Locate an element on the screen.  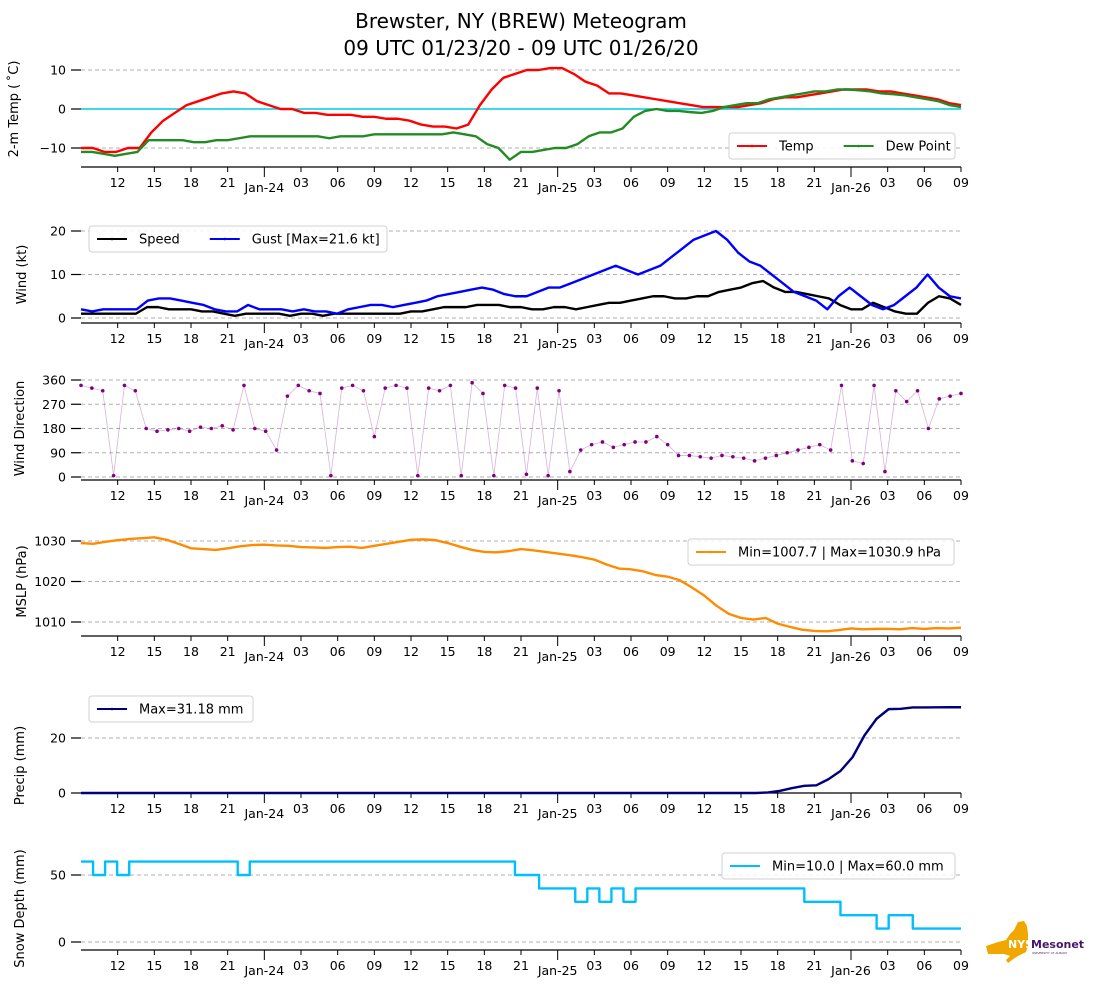
y-tick-label: 20 is located at coordinates (58, 738).